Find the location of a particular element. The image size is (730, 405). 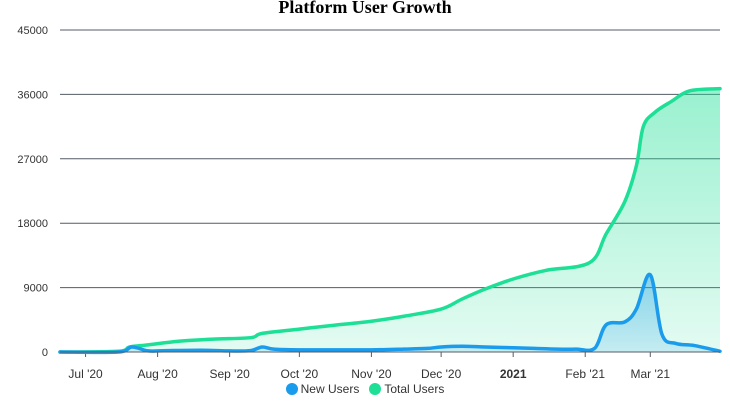

legend: New Users Total Users is located at coordinates (365, 389).